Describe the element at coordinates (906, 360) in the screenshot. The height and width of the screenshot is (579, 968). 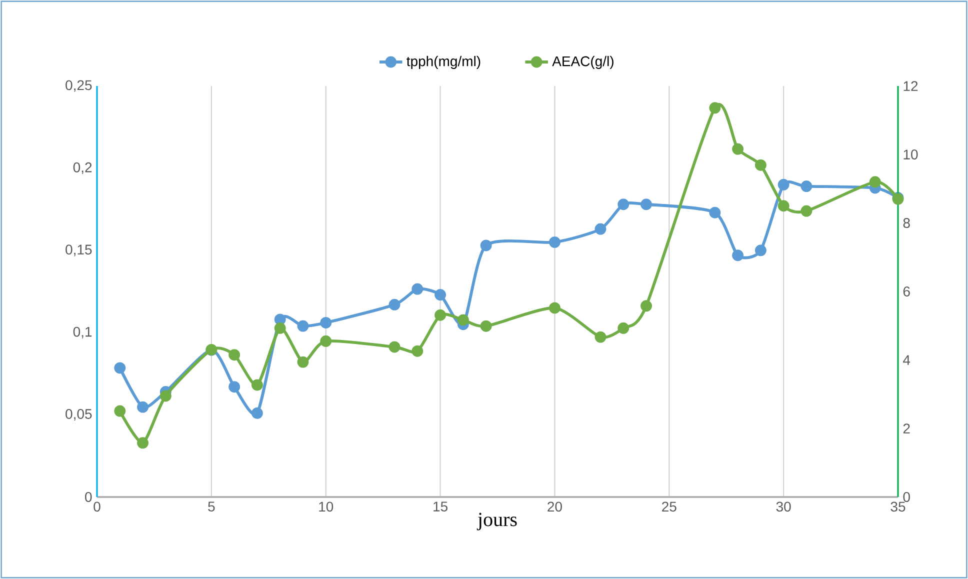
I see `y2-tick-label: 4` at that location.